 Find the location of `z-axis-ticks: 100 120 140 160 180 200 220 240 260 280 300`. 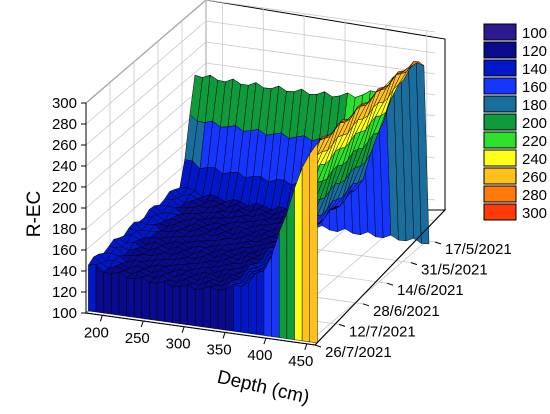

z-axis-ticks: 100 120 140 160 180 200 220 240 260 280 300 is located at coordinates (69, 208).